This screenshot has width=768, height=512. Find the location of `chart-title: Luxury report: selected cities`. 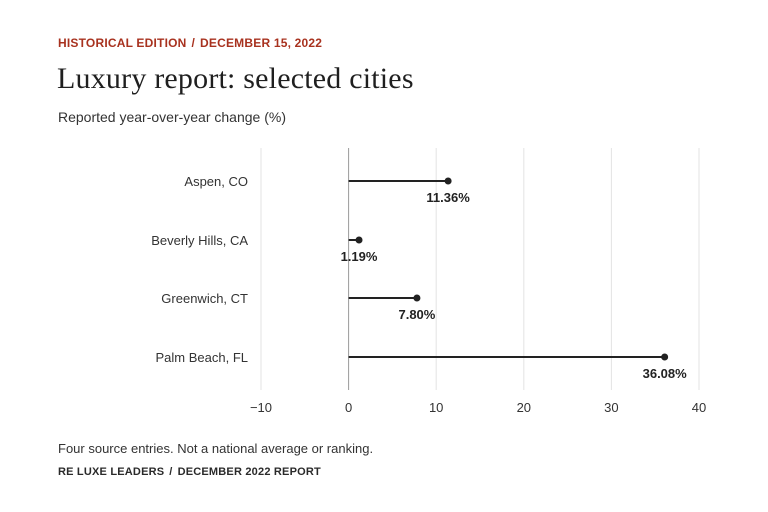

chart-title: Luxury report: selected cities is located at coordinates (235, 78).